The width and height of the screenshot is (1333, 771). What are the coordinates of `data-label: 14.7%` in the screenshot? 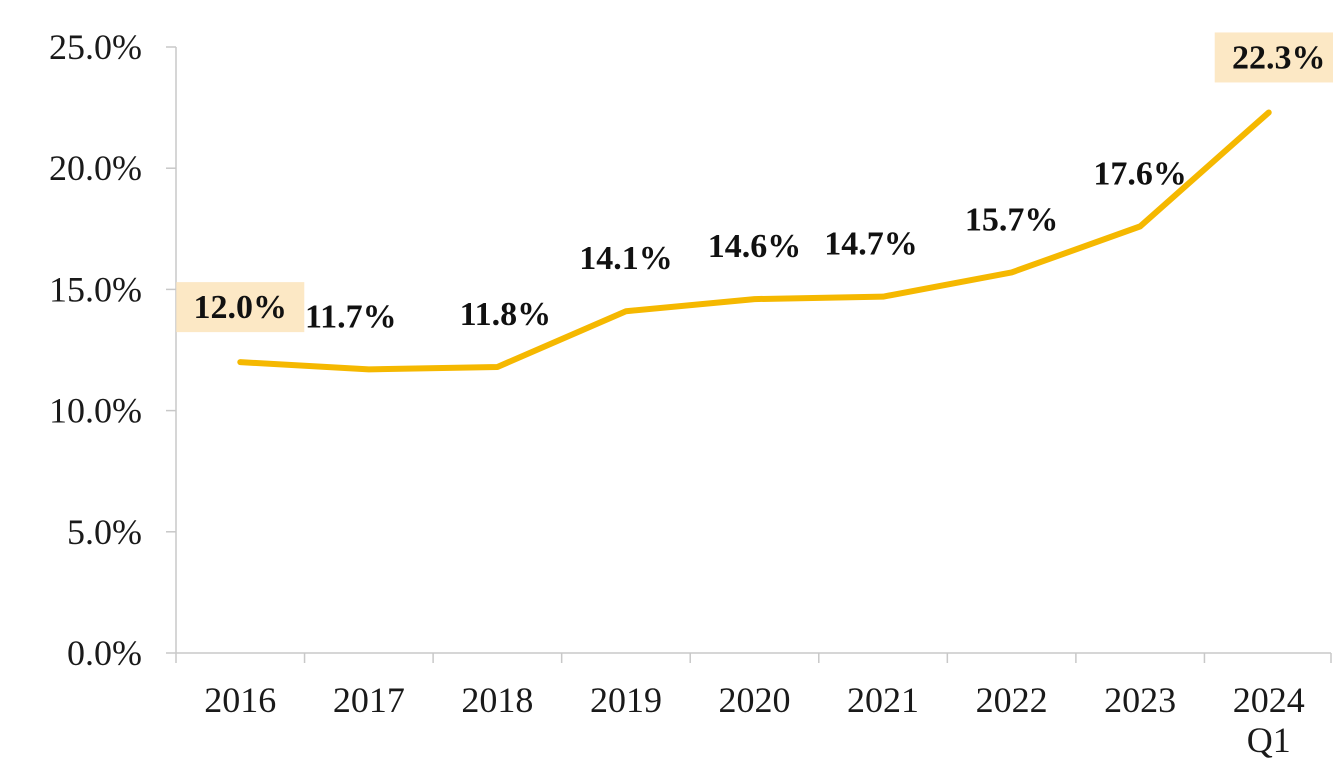 It's located at (871, 244).